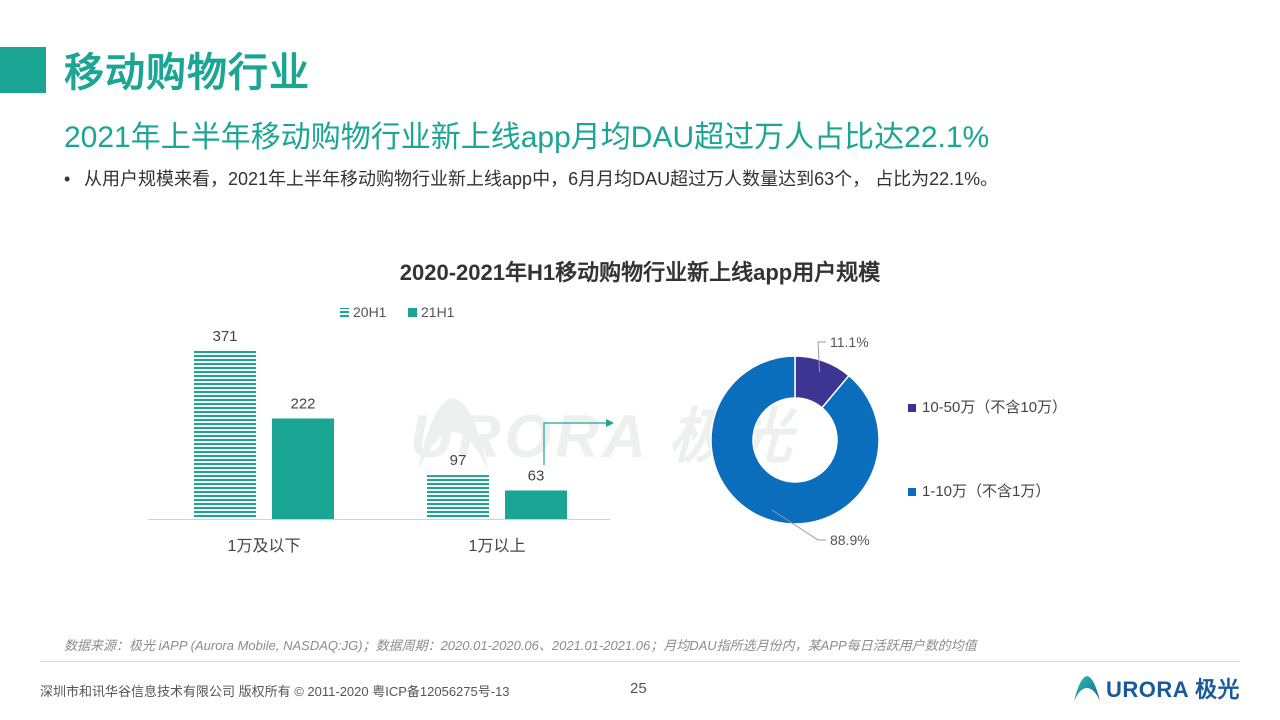  Describe the element at coordinates (986, 491) in the screenshot. I see `donut-legend-label-2: 1-10万（不含1万）` at that location.